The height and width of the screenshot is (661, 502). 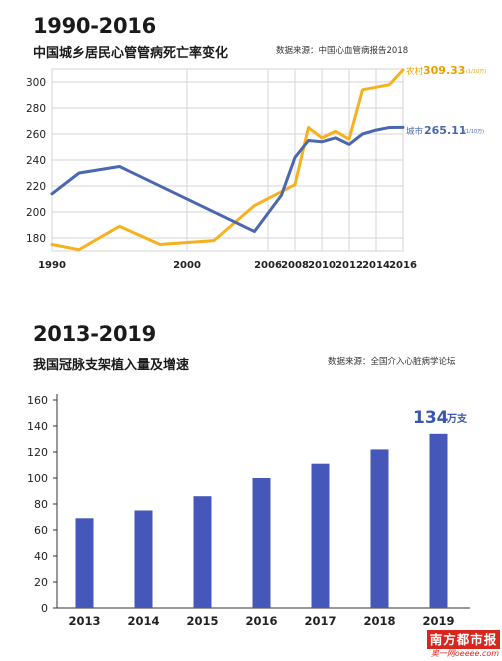 I want to click on y-tick-label: 0, so click(x=44, y=608).